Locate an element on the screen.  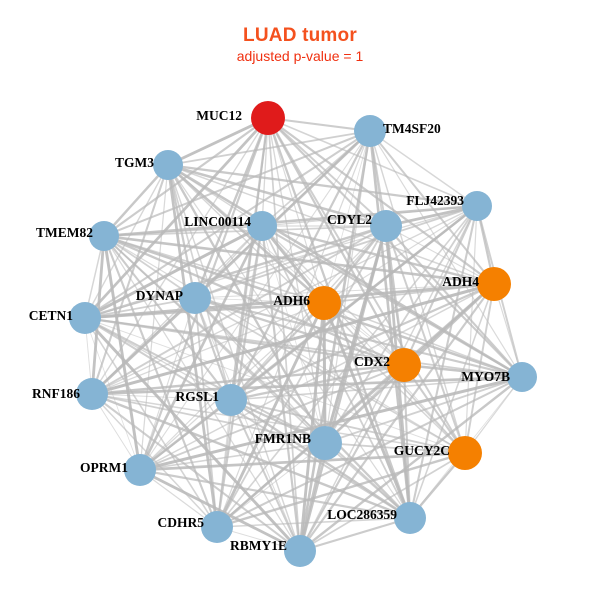
node-label: LOC286359 is located at coordinates (362, 514).